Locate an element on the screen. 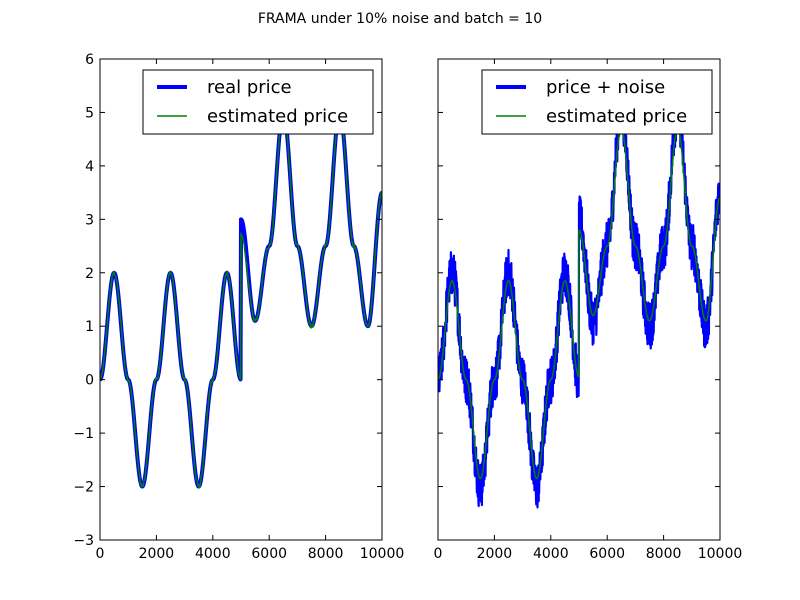  y-tick-label: 1 is located at coordinates (89, 327).